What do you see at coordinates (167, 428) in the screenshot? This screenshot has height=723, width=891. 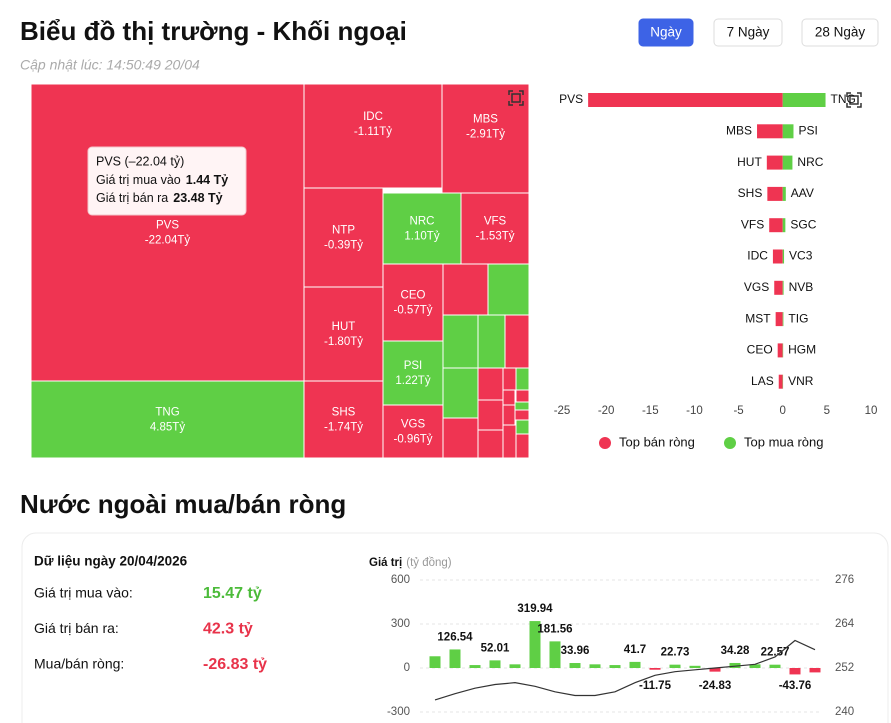 I see `tile-value: 4.85Tỷ` at bounding box center [167, 428].